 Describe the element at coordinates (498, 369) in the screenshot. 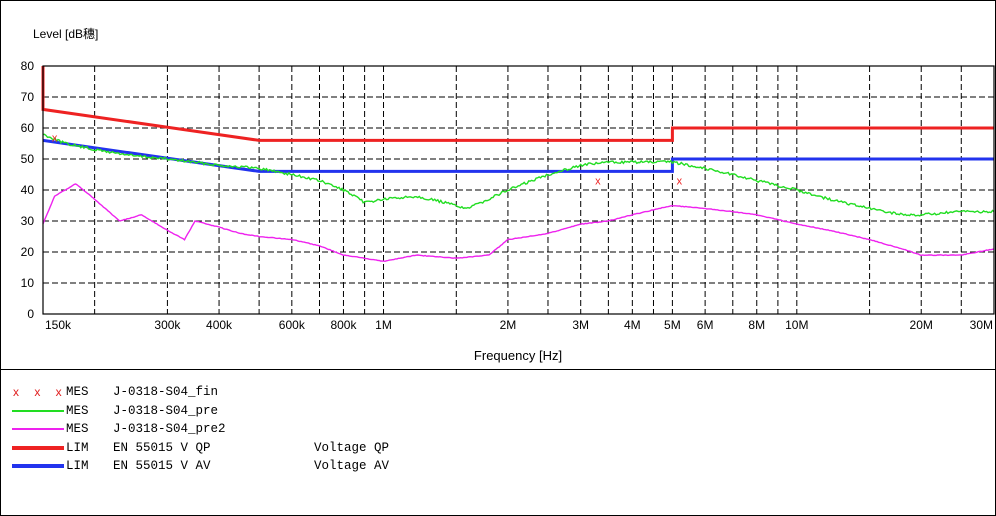

I see `legend-divider` at that location.